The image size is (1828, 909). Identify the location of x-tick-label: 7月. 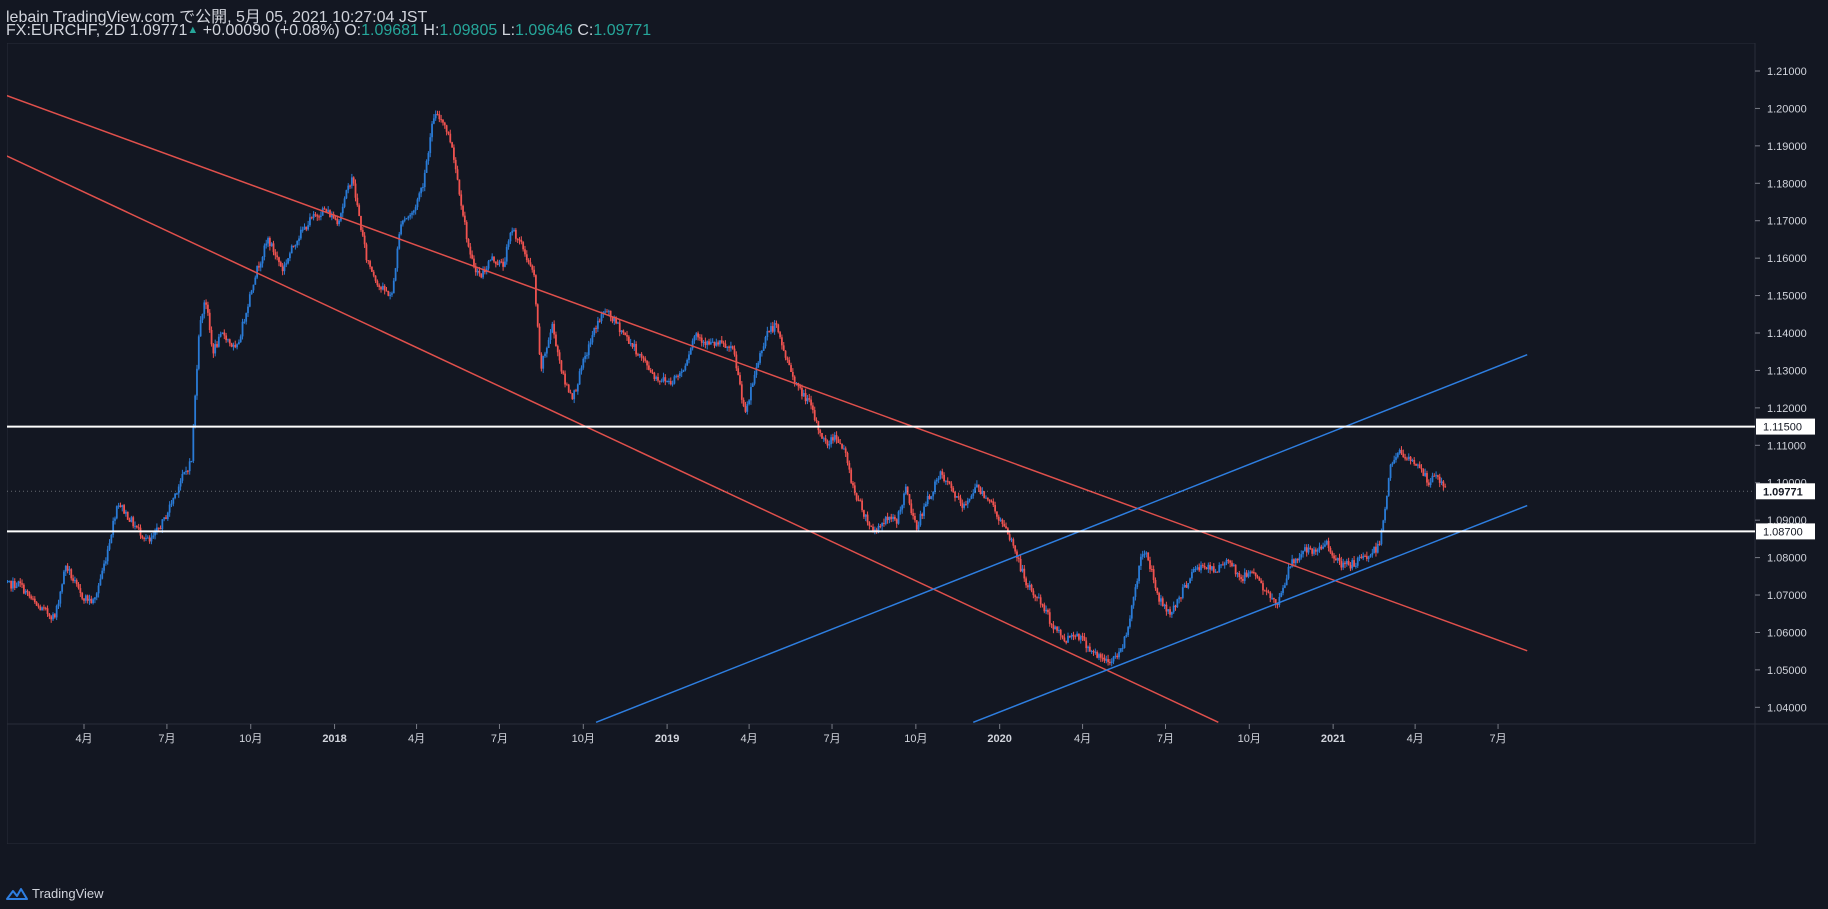
(166, 739).